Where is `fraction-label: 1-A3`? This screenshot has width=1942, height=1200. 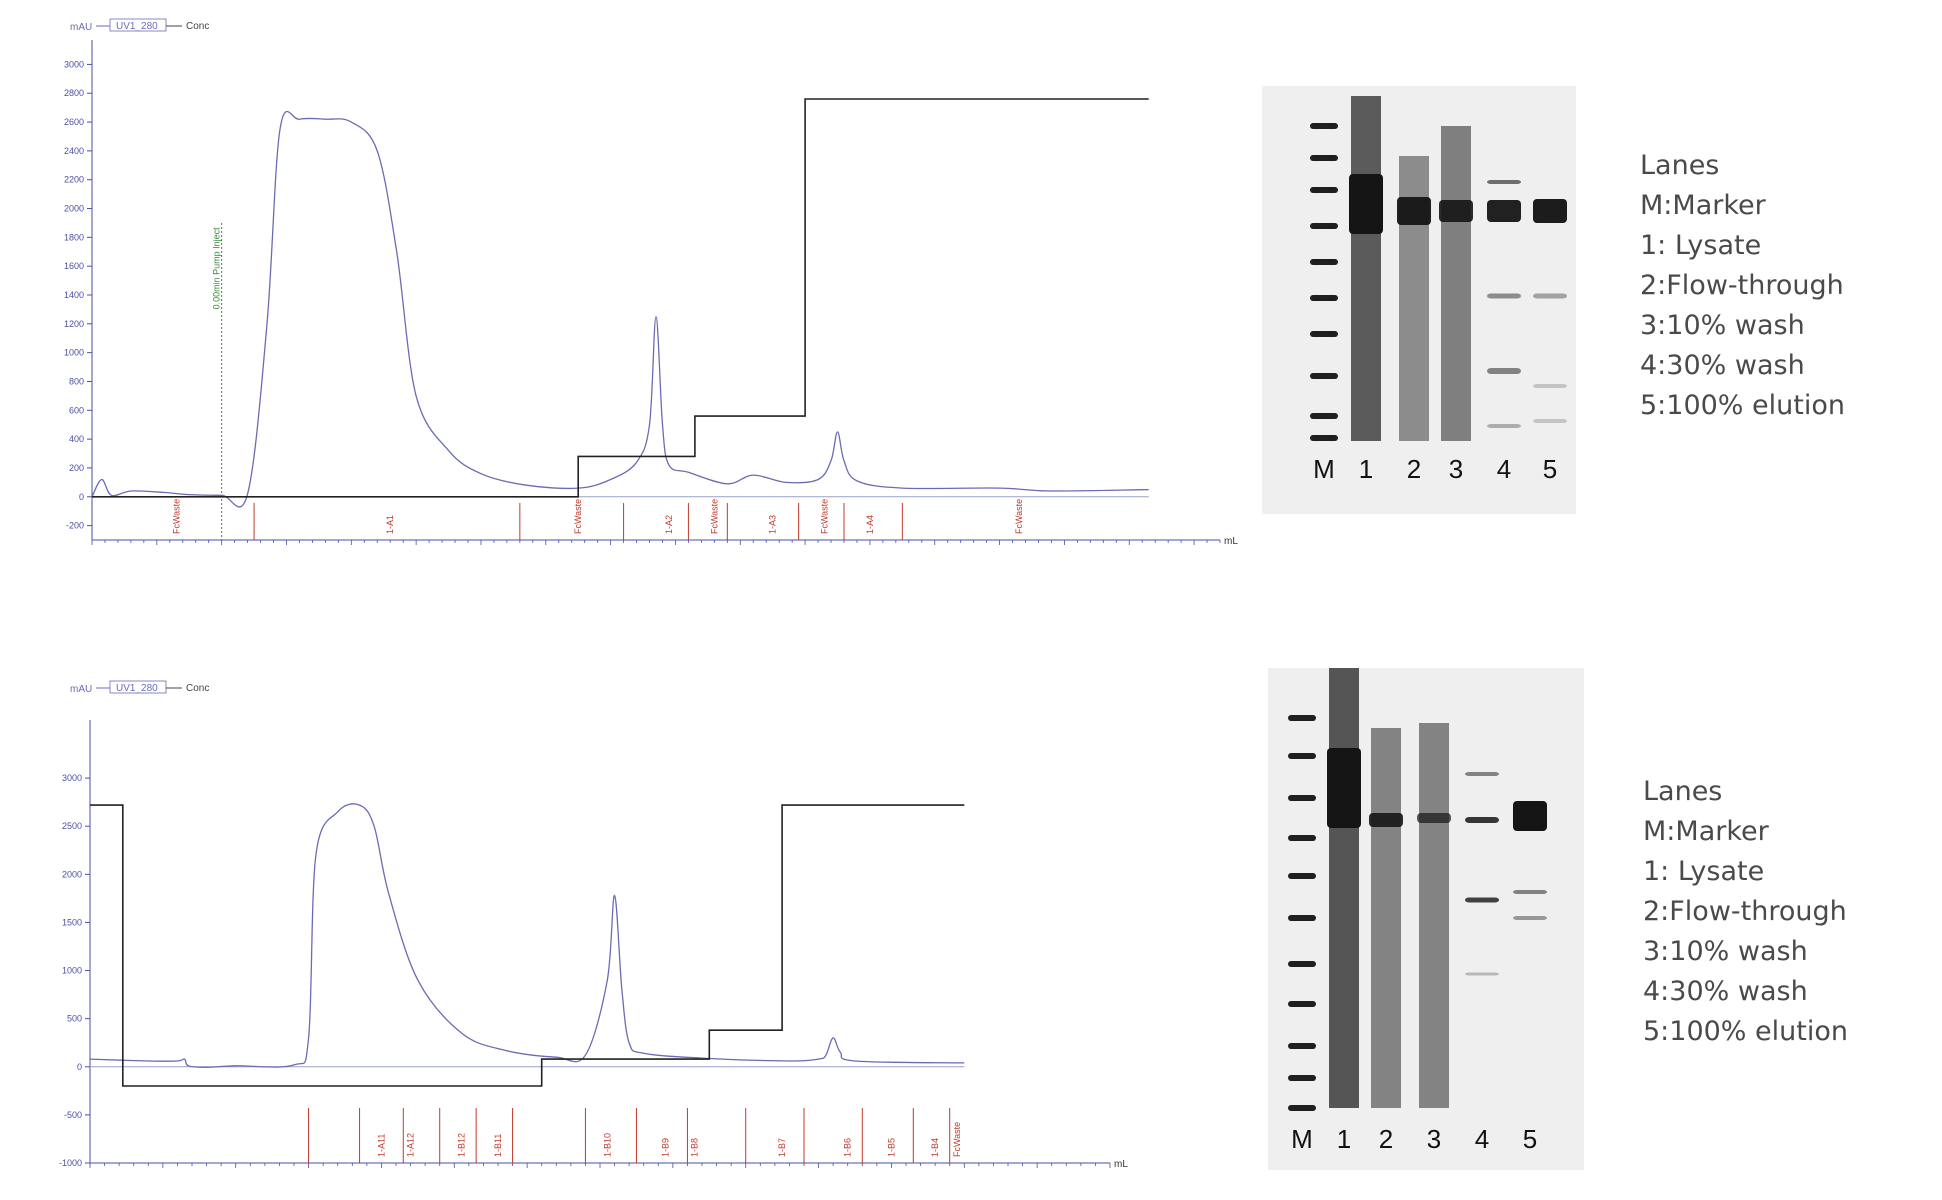
fraction-label: 1-A3 is located at coordinates (773, 524).